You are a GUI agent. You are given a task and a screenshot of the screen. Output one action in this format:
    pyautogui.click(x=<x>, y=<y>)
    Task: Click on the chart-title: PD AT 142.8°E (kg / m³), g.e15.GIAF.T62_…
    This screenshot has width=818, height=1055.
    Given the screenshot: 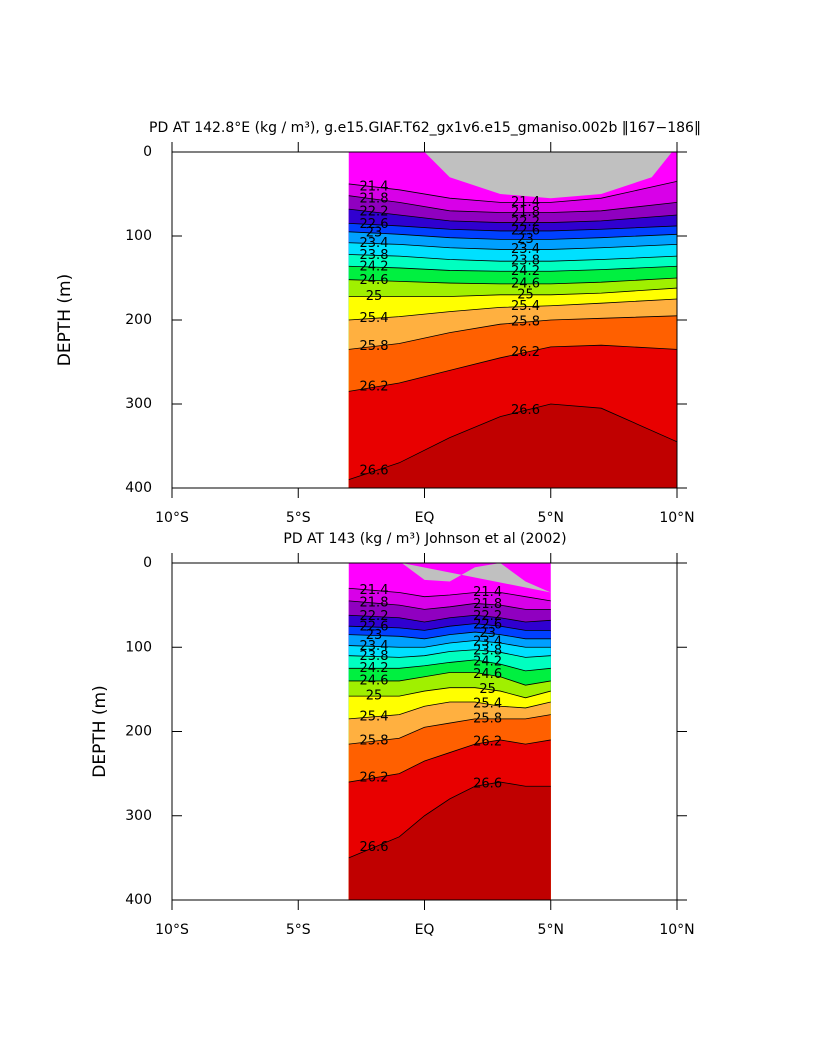 What is the action you would take?
    pyautogui.click(x=425, y=128)
    